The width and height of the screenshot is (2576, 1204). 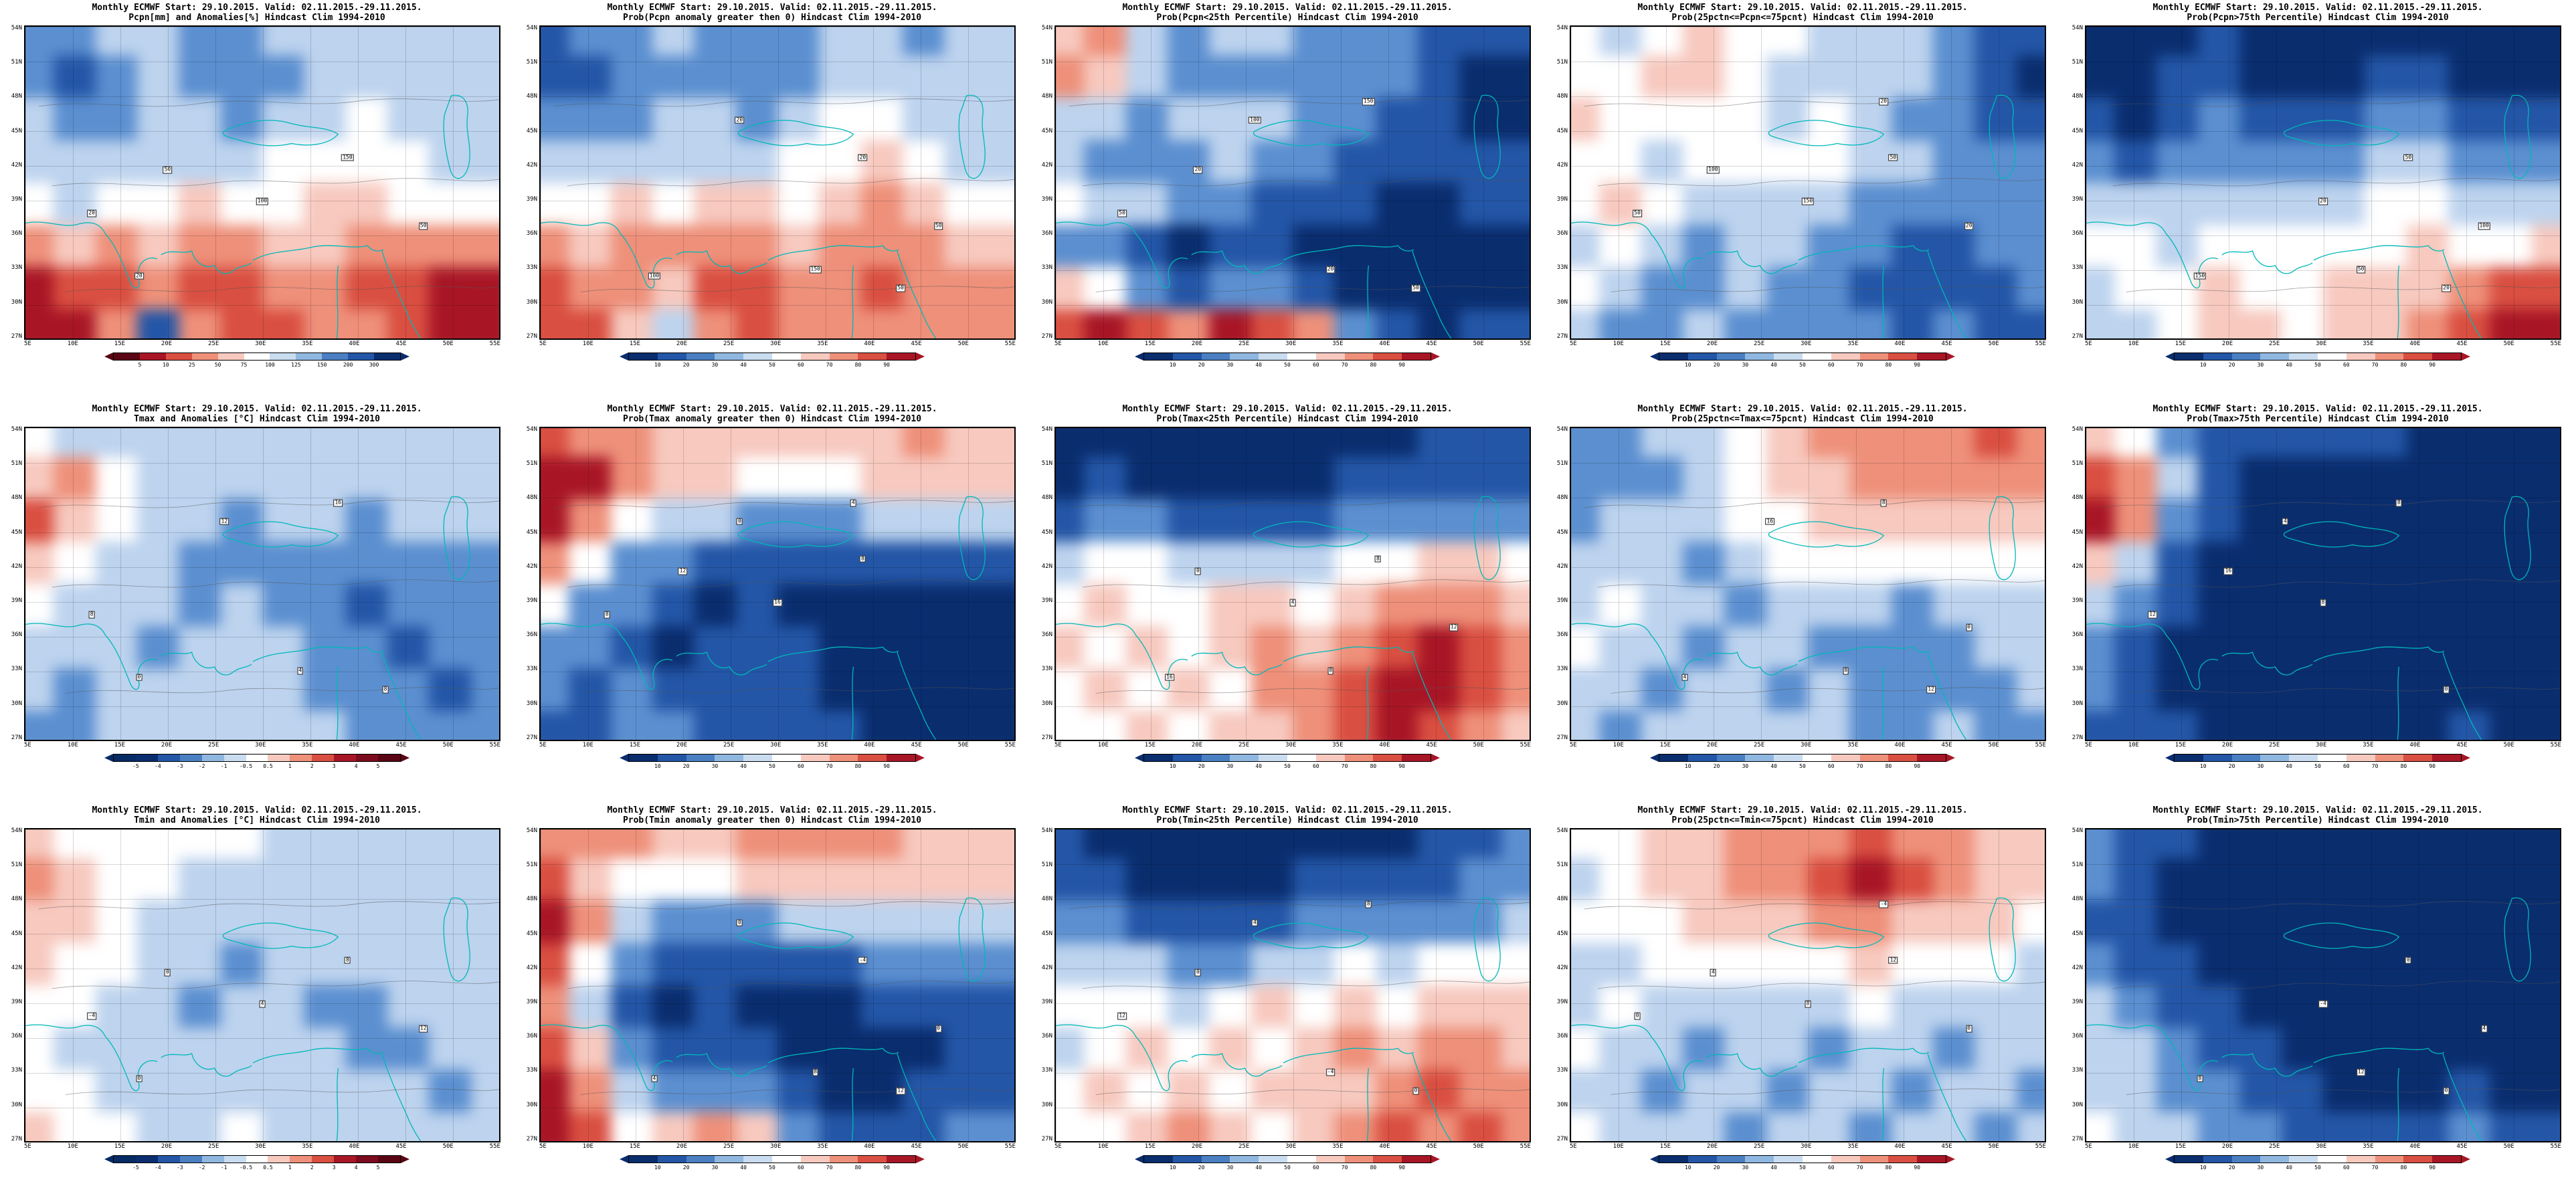 I want to click on lat-label: 36N, so click(x=1562, y=635).